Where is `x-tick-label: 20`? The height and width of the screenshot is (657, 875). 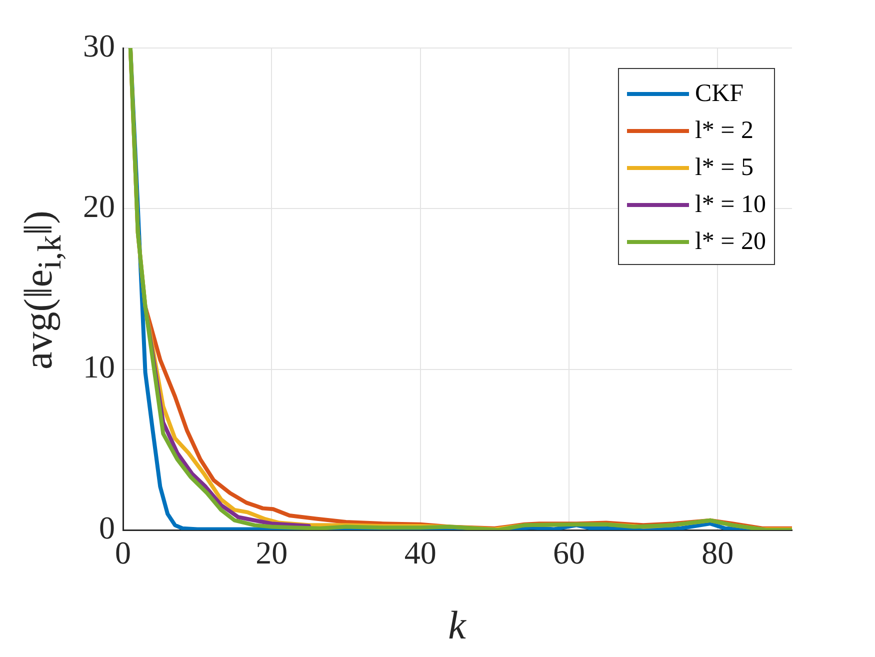 x-tick-label: 20 is located at coordinates (272, 552).